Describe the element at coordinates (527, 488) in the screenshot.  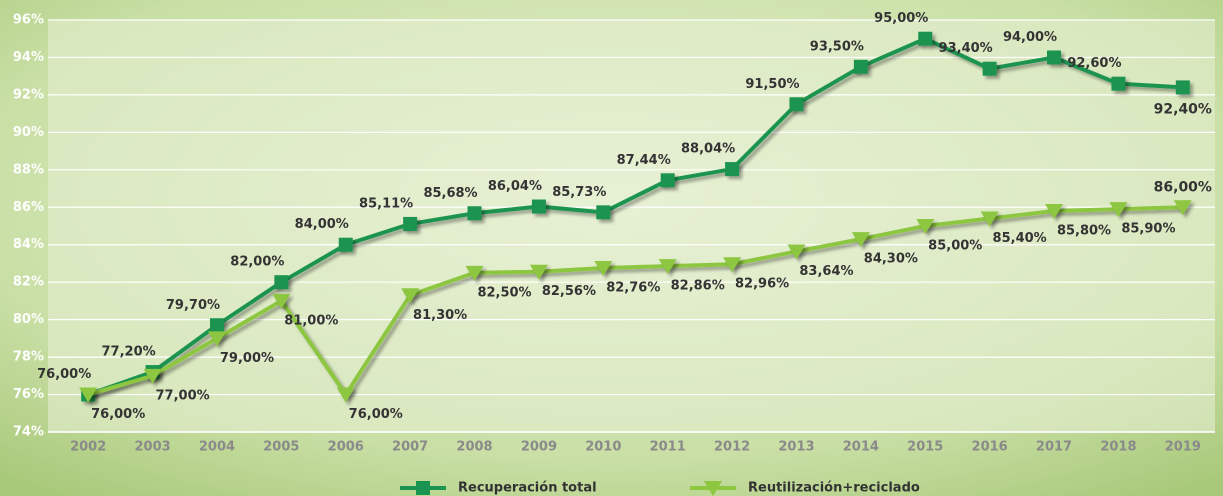
I see `legend-label: Recuperación total` at that location.